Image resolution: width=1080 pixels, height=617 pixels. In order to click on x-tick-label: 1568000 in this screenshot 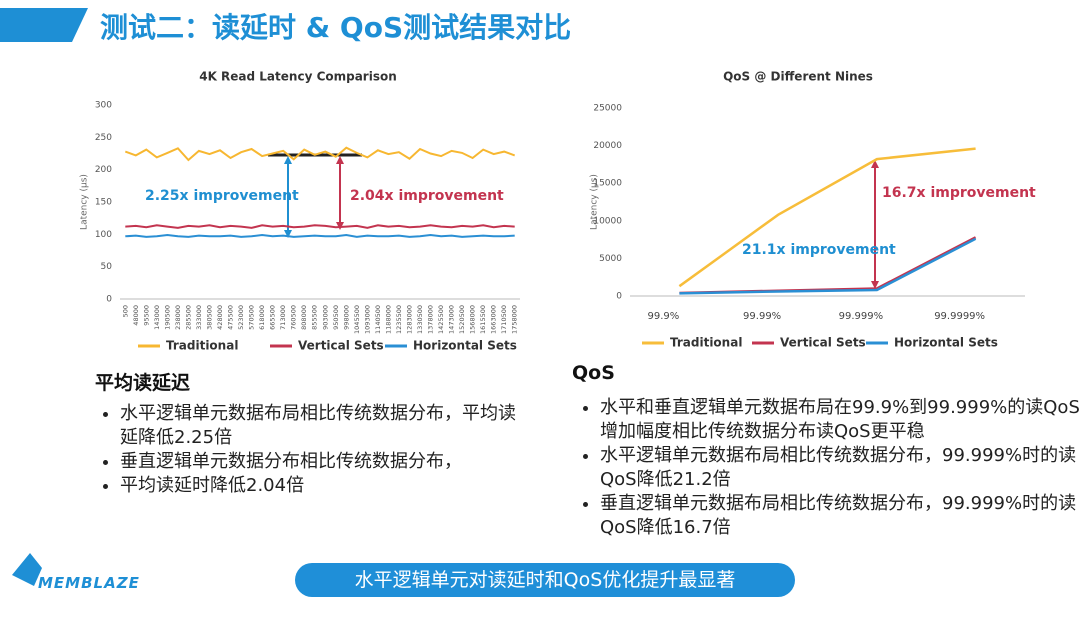, I will do `click(473, 319)`.